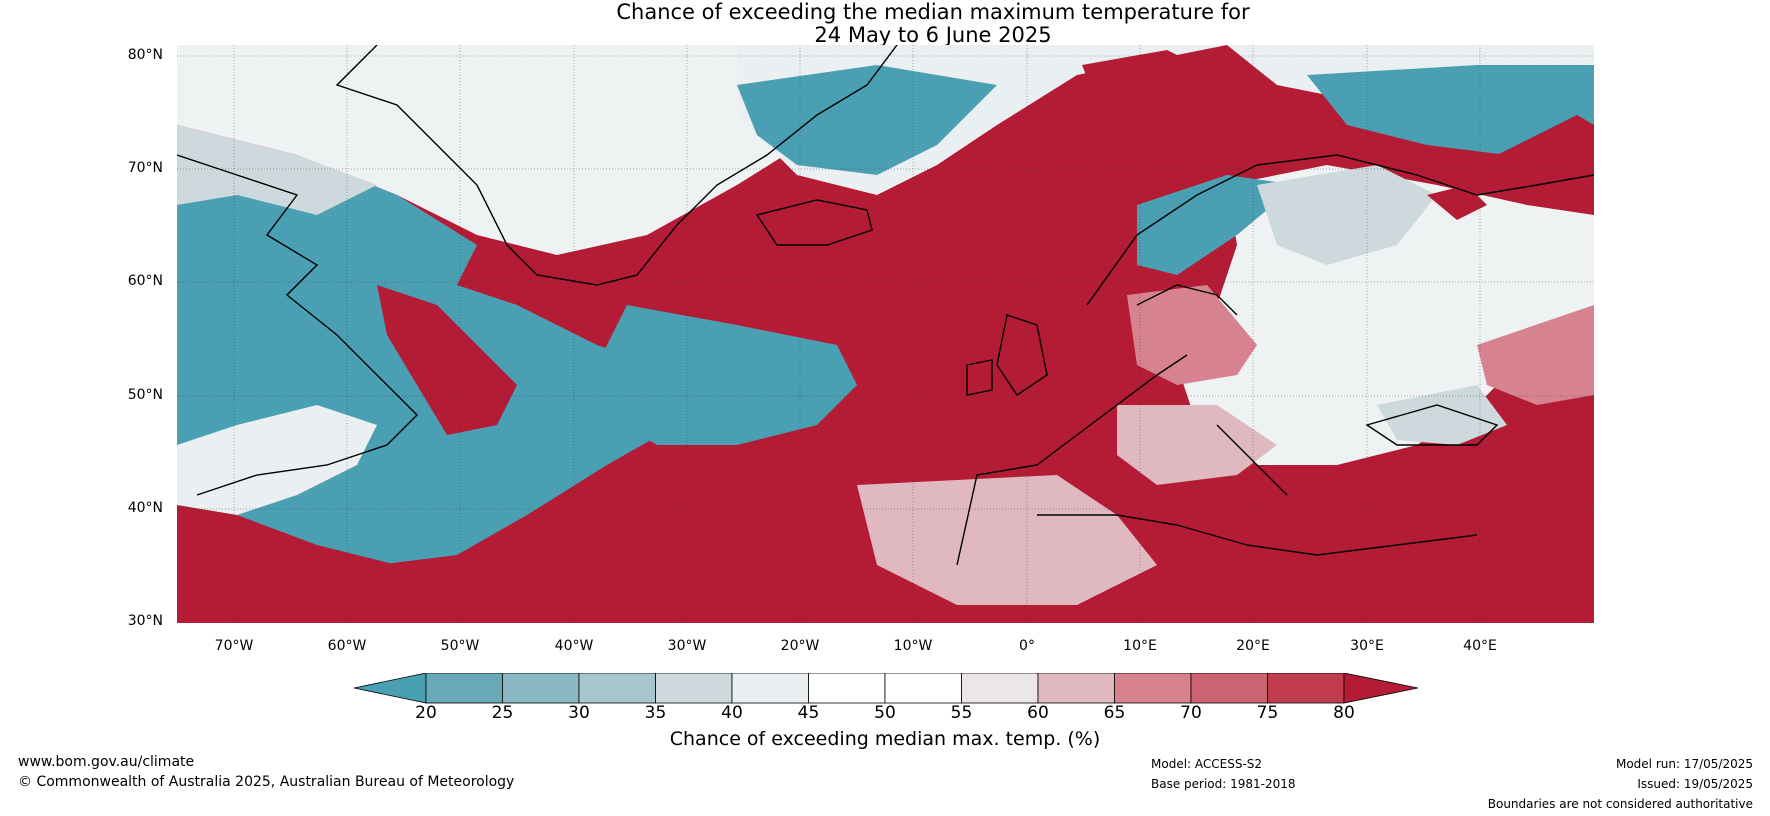 The height and width of the screenshot is (816, 1770). Describe the element at coordinates (1027, 646) in the screenshot. I see `lon-label-0: 0°` at that location.